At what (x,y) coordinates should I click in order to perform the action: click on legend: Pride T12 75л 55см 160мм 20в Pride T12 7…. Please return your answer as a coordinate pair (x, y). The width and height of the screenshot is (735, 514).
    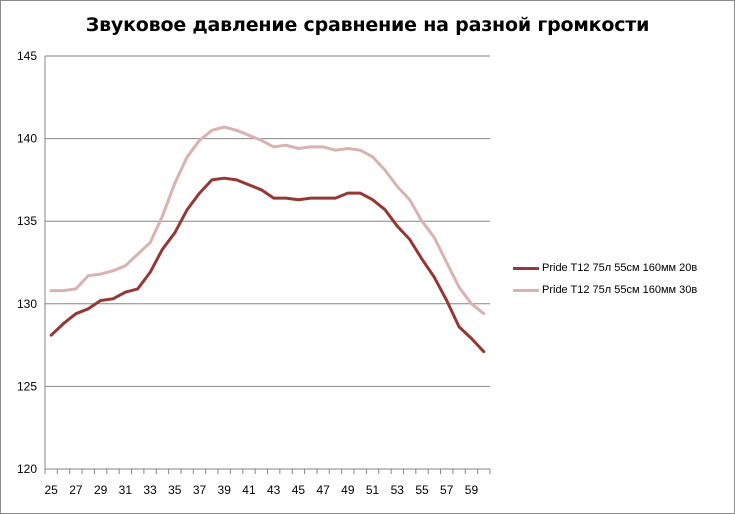
    Looking at the image, I should click on (605, 279).